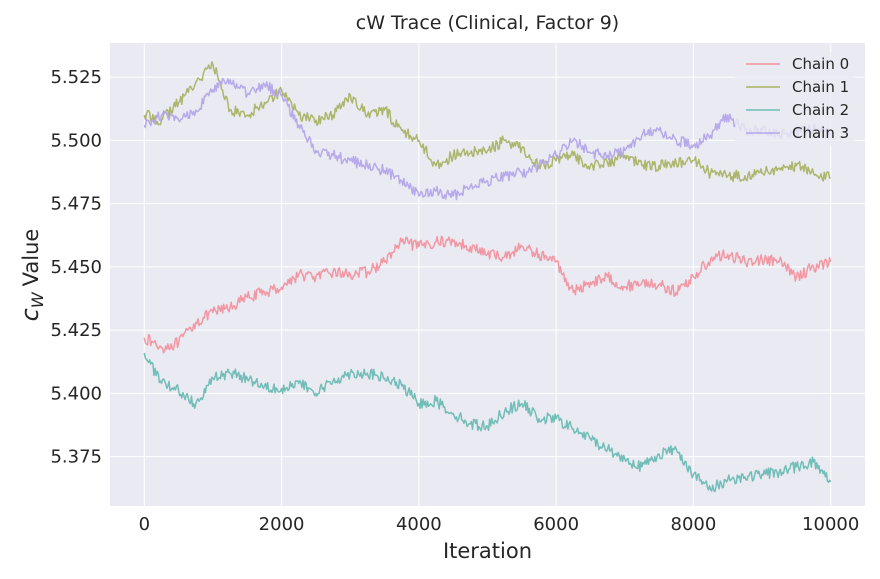 The width and height of the screenshot is (880, 579). Describe the element at coordinates (820, 133) in the screenshot. I see `legend-label-chain-3: Chain 3` at that location.